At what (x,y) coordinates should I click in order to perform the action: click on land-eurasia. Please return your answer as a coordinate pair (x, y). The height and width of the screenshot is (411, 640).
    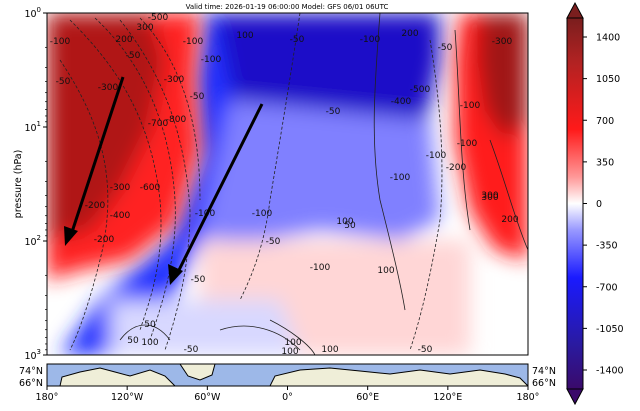
    Looking at the image, I should click on (398, 376).